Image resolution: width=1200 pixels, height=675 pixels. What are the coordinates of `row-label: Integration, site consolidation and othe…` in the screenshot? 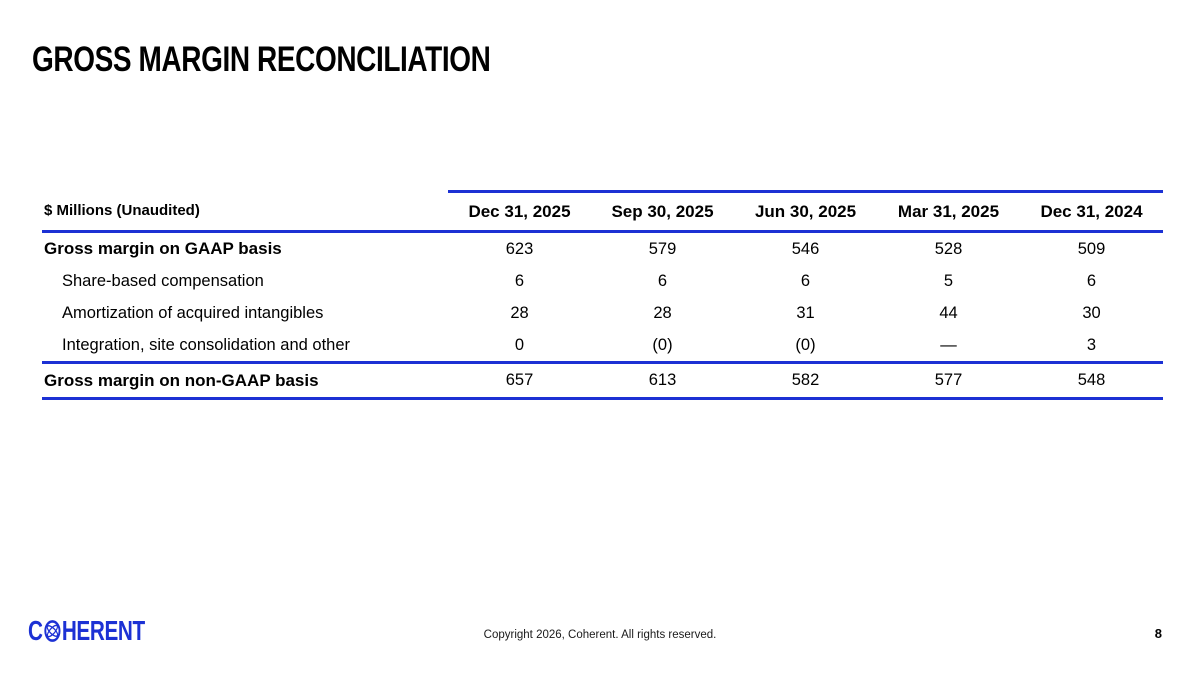 It's located at (245, 346).